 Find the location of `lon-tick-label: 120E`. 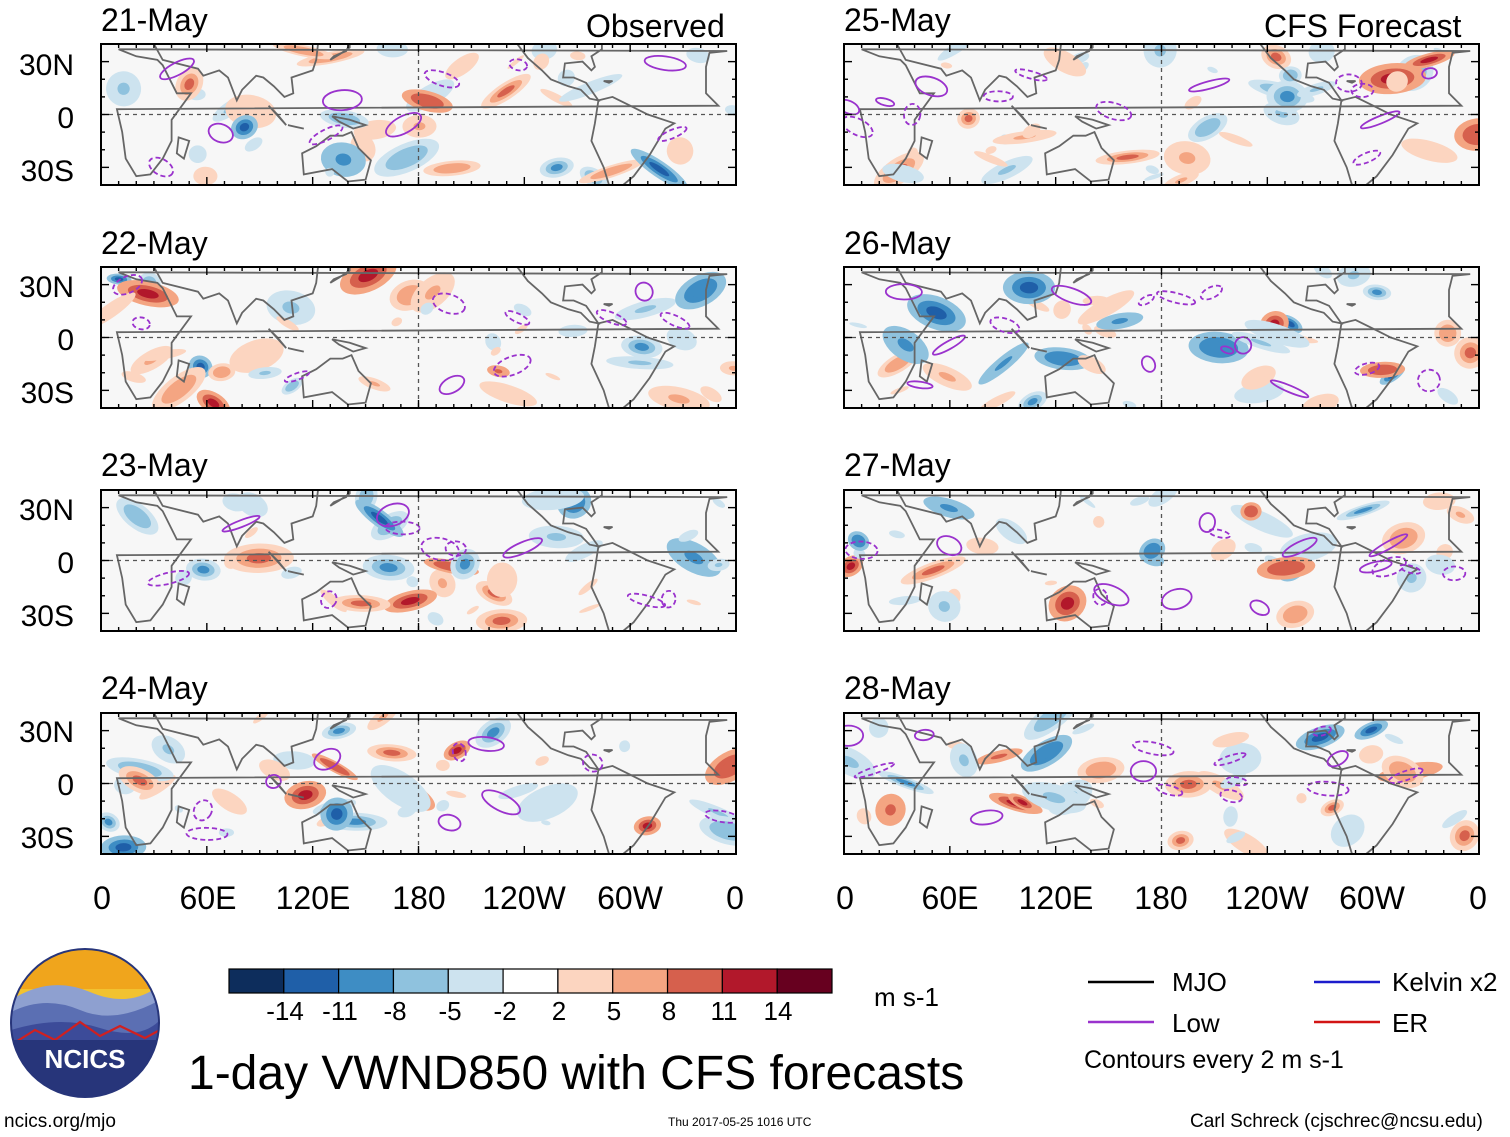

lon-tick-label: 120E is located at coordinates (313, 898).